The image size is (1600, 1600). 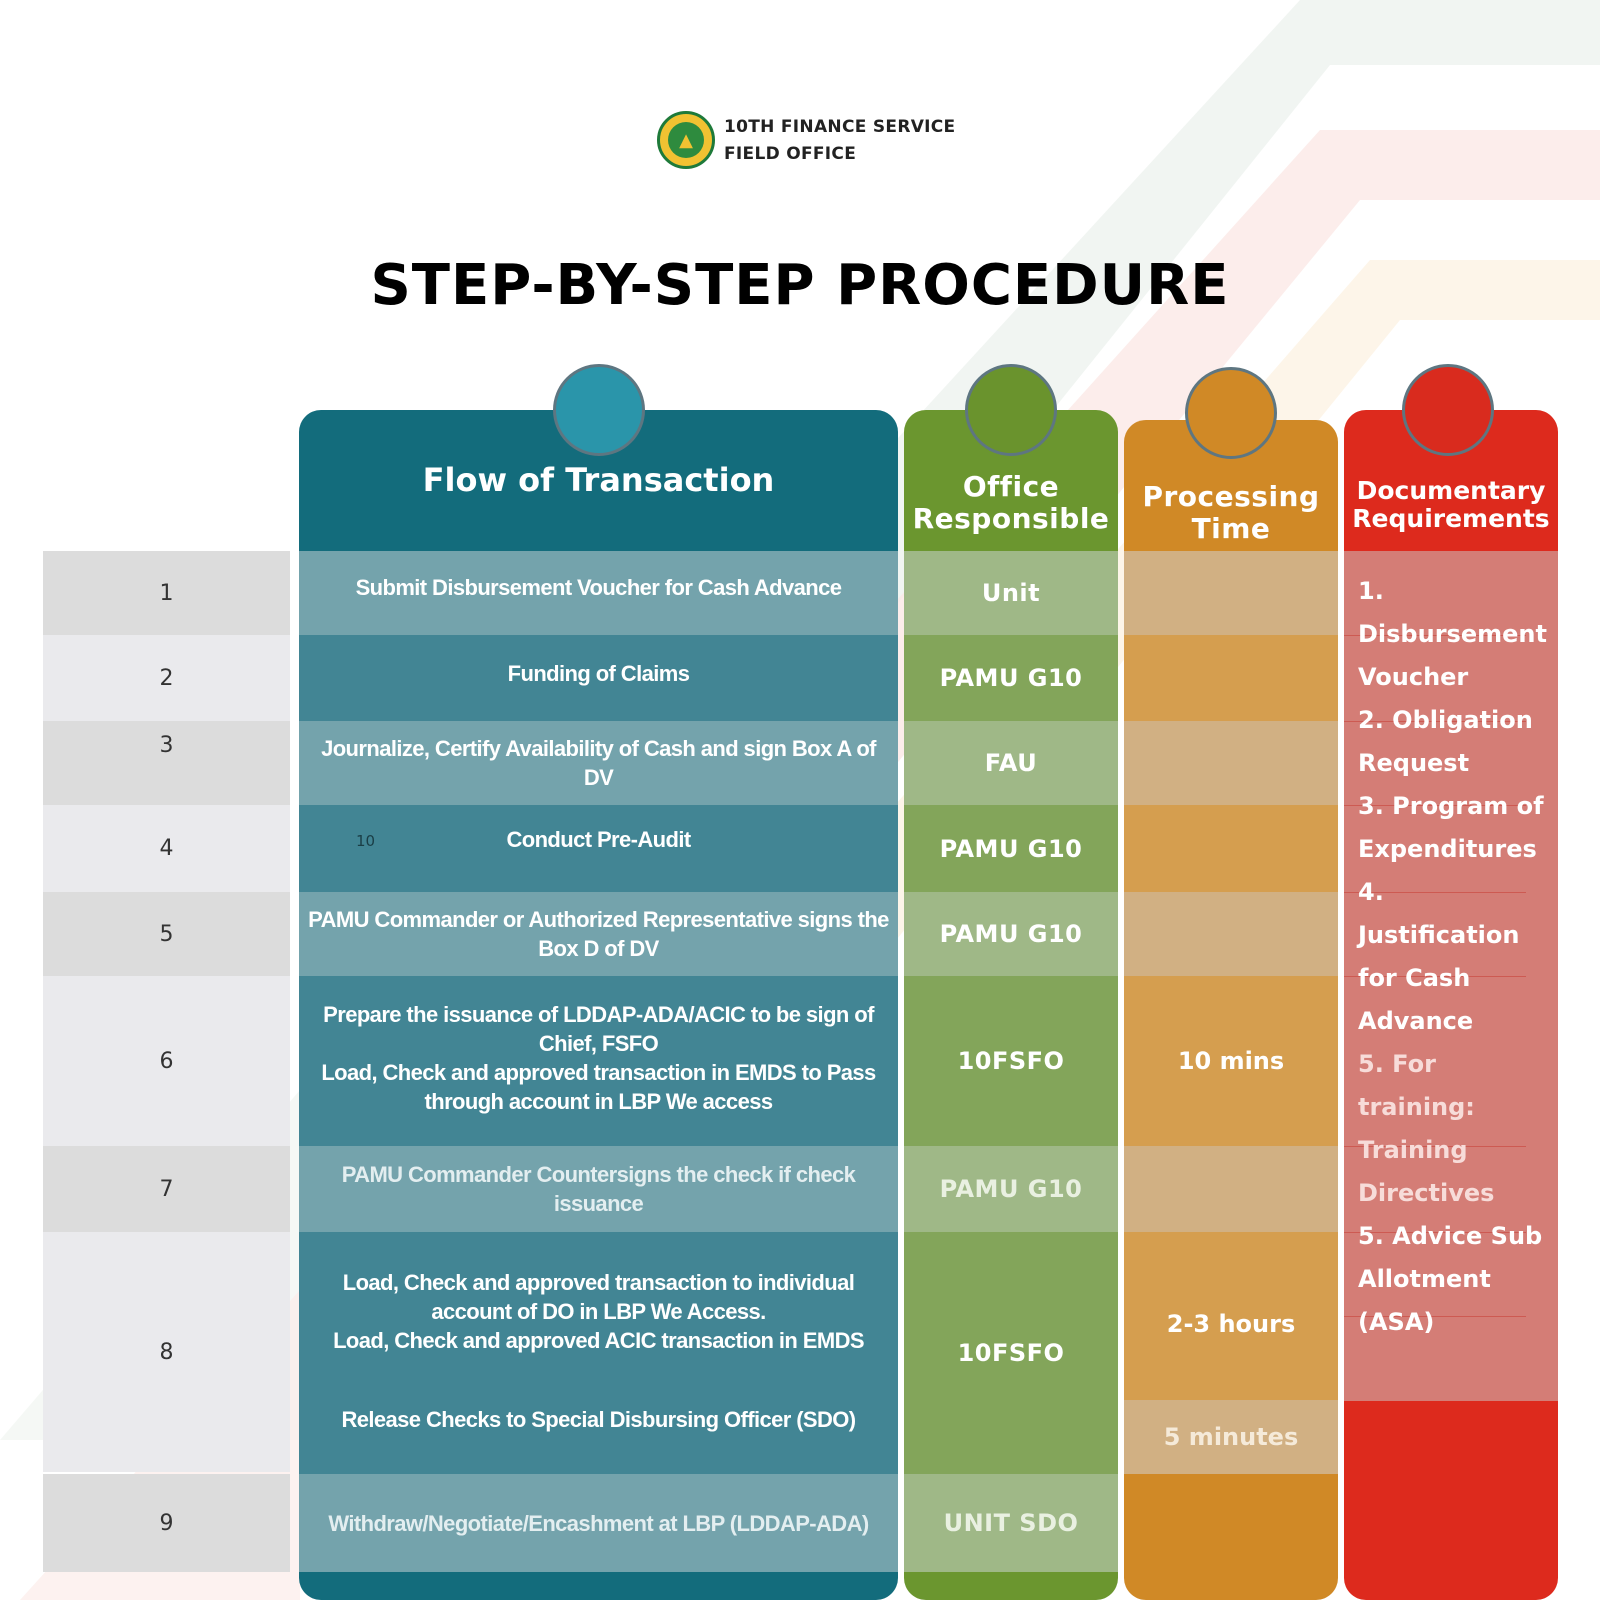 What do you see at coordinates (166, 678) in the screenshot?
I see `step-number: 2` at bounding box center [166, 678].